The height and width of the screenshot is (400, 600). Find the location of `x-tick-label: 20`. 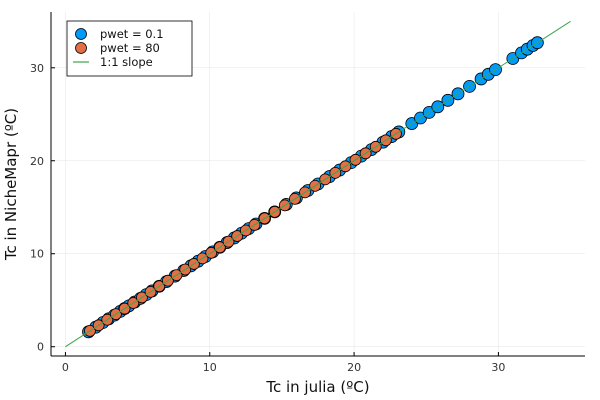

x-tick-label: 20 is located at coordinates (354, 367).